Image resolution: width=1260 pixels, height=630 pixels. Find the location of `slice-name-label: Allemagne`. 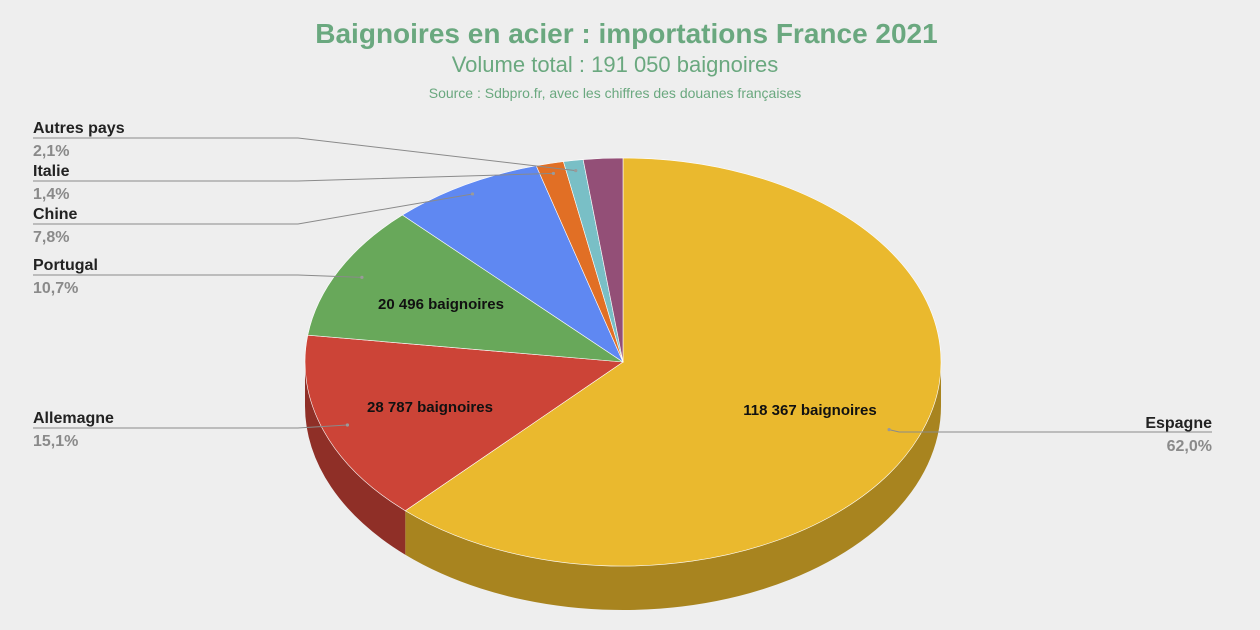

slice-name-label: Allemagne is located at coordinates (73, 418).